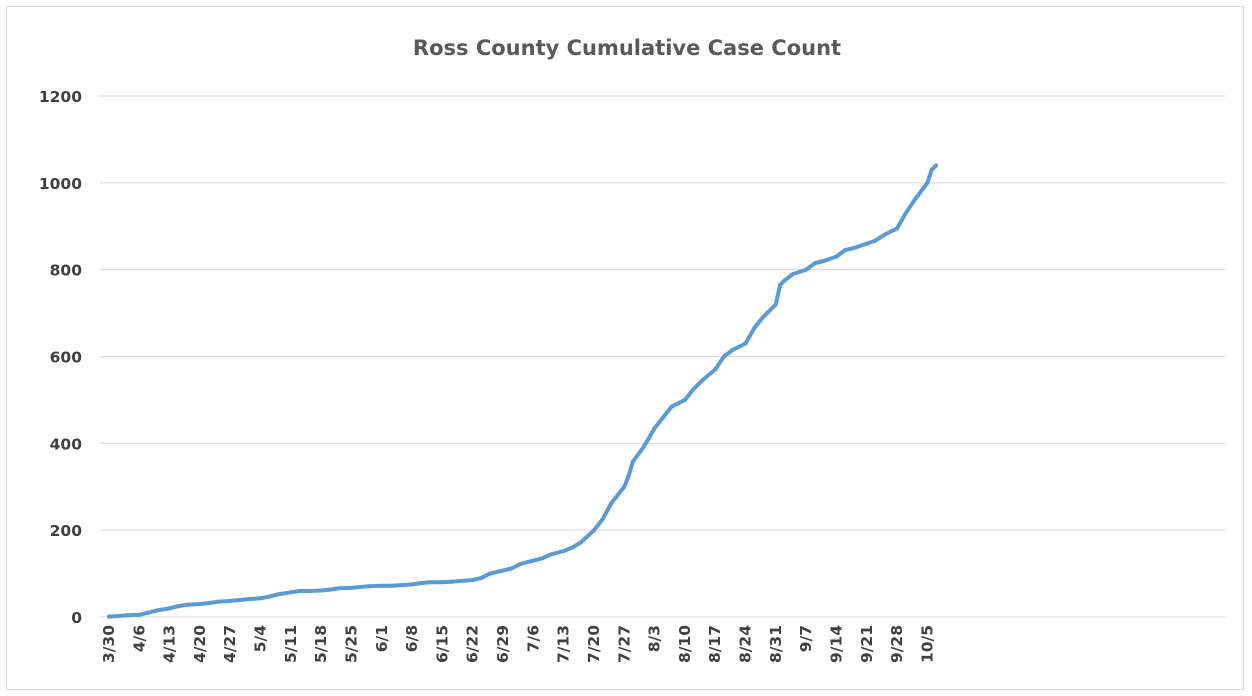 The height and width of the screenshot is (696, 1252). What do you see at coordinates (836, 644) in the screenshot?
I see `x-tick-label: 9/14` at bounding box center [836, 644].